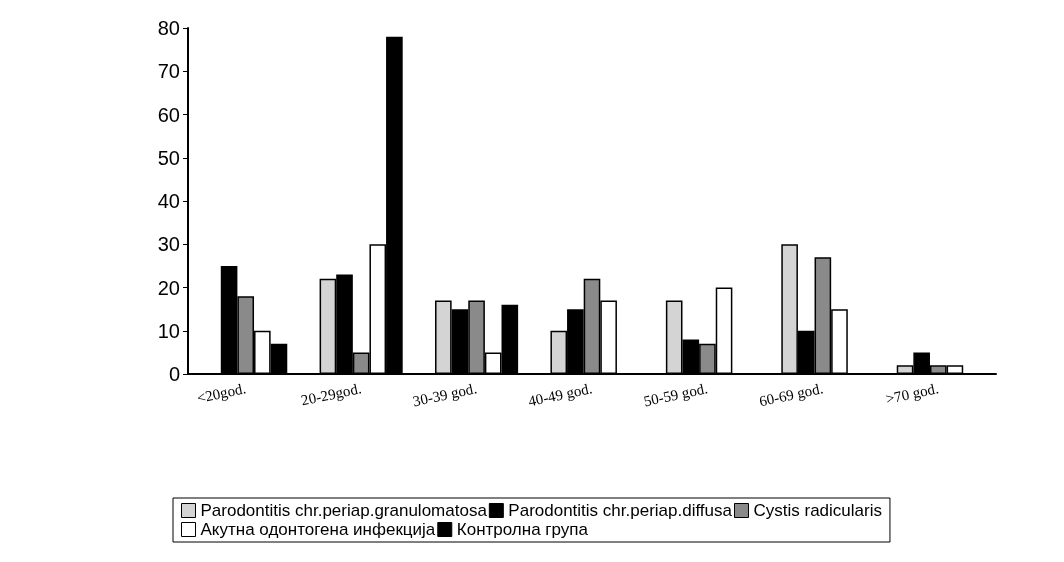  I want to click on legend-label: Parodontitis chr.periap.diffusa, so click(620, 510).